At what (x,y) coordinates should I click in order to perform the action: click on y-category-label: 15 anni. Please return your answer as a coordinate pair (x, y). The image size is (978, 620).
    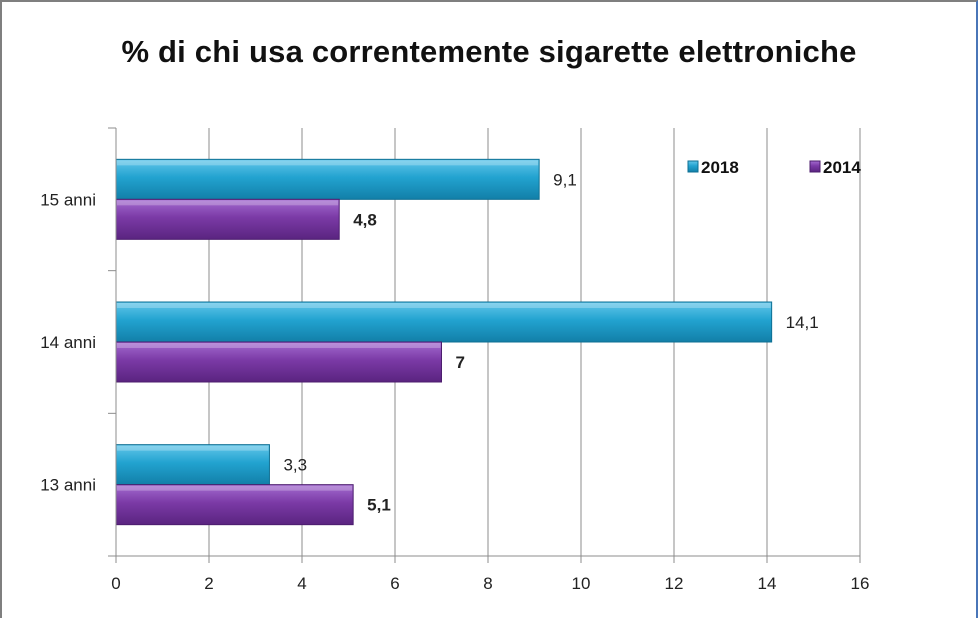
    Looking at the image, I should click on (68, 199).